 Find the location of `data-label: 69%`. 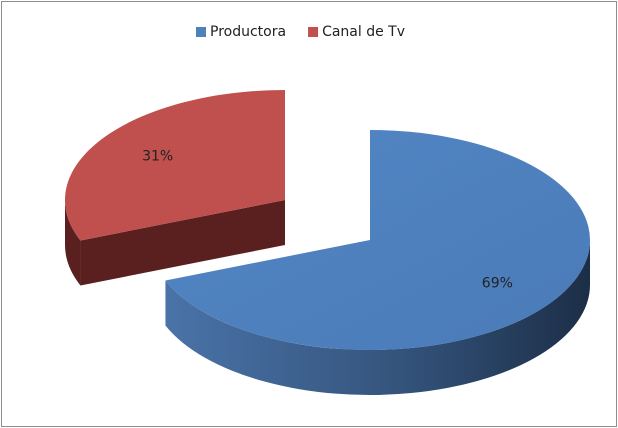

data-label: 69% is located at coordinates (497, 283).